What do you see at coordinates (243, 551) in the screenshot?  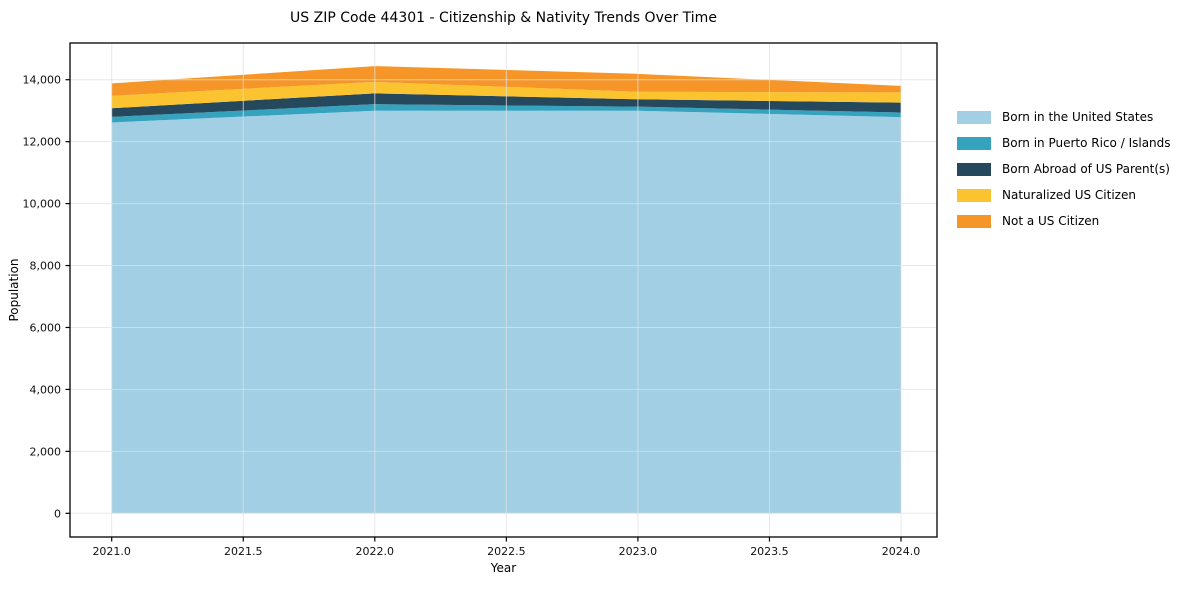 I see `x-tick-label: 2021.5` at bounding box center [243, 551].